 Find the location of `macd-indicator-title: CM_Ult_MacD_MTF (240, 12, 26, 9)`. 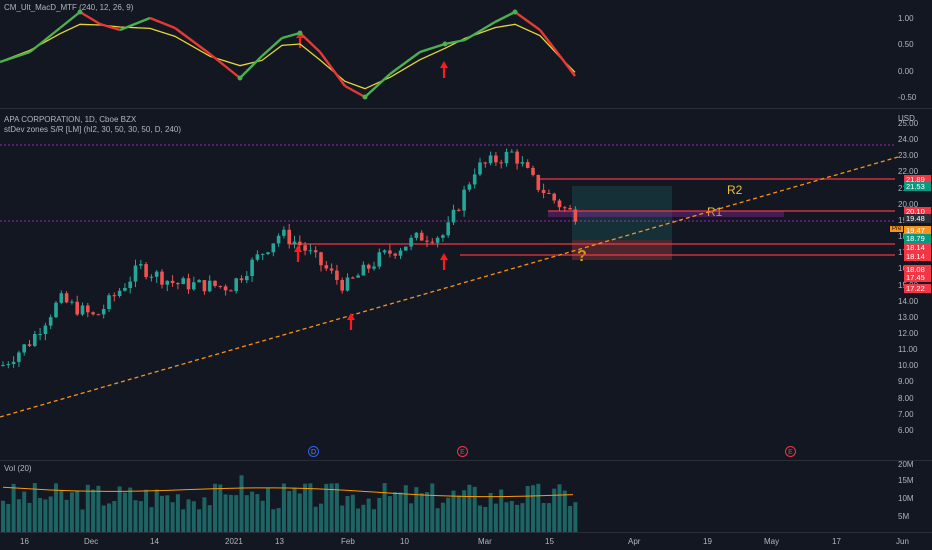

macd-indicator-title: CM_Ult_MacD_MTF (240, 12, 26, 9) is located at coordinates (69, 7).